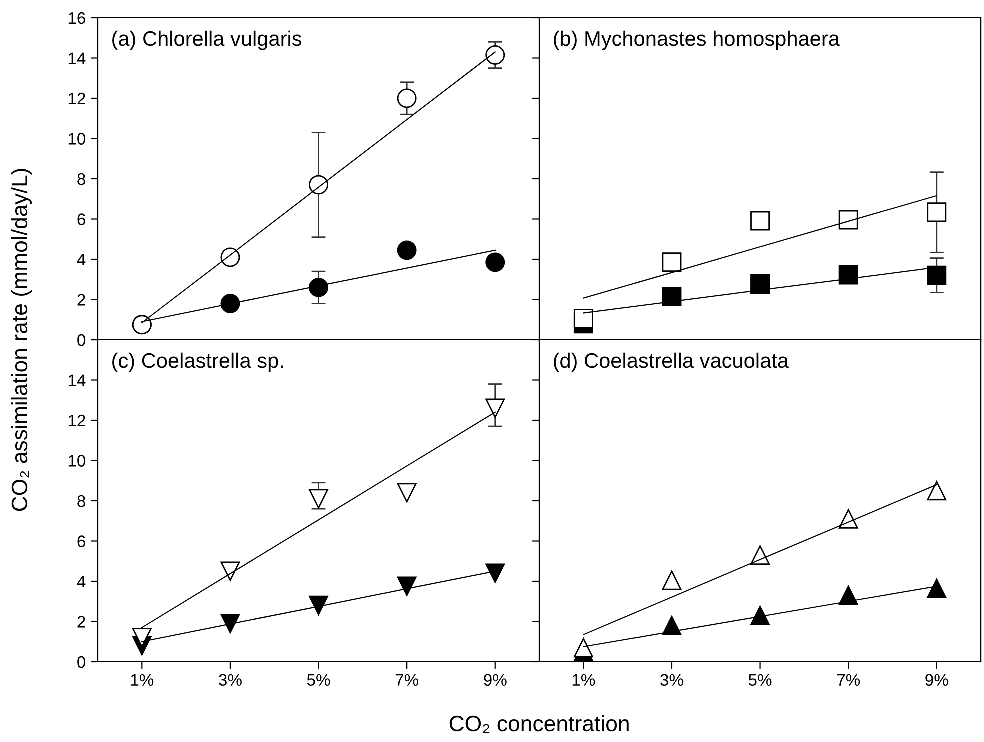  What do you see at coordinates (671, 362) in the screenshot?
I see `text: (d) Coelastrella vacuolata` at bounding box center [671, 362].